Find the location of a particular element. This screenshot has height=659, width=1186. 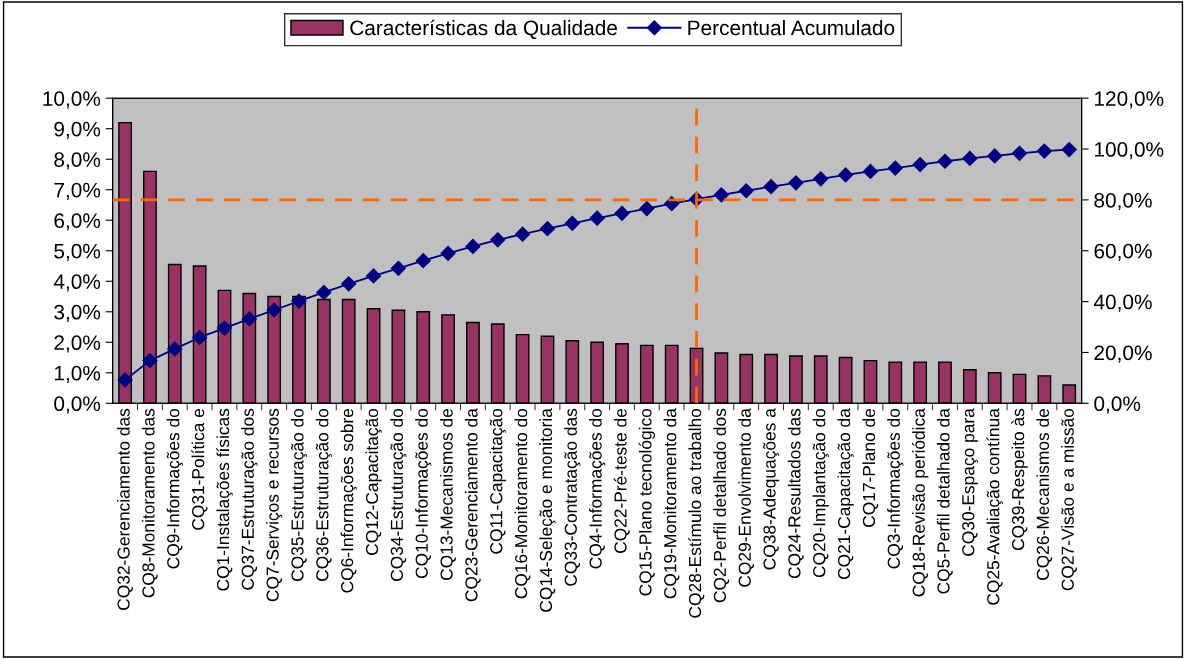

x-tick-label: CQ14-Seleção e monitoria is located at coordinates (547, 510).